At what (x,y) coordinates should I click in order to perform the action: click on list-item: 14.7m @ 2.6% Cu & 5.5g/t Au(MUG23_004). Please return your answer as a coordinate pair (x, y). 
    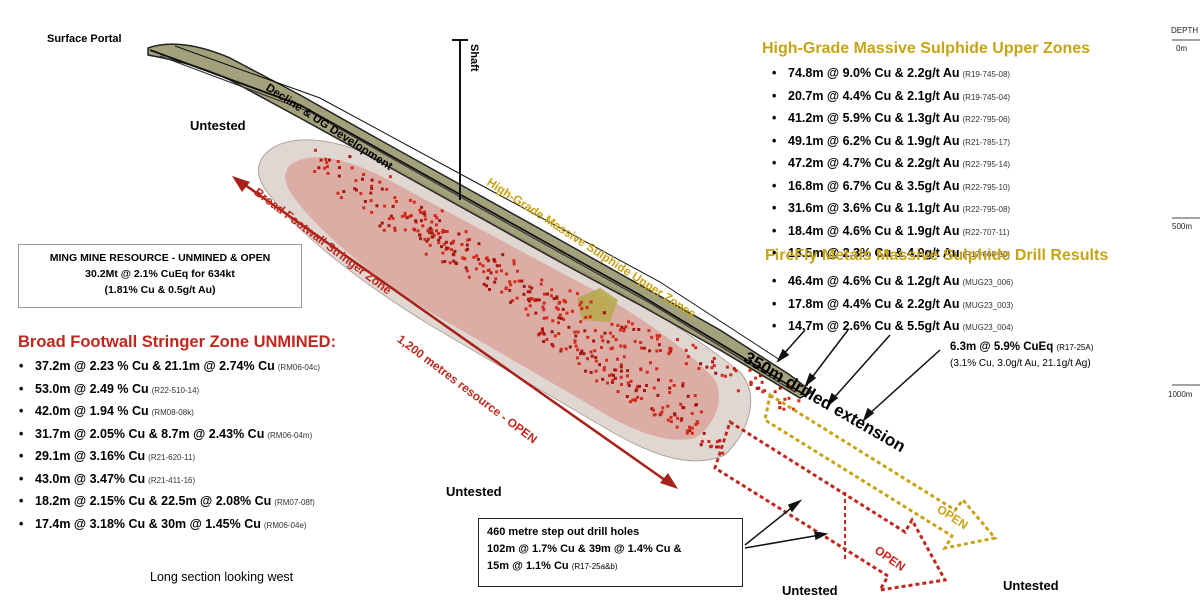
    Looking at the image, I should click on (891, 327).